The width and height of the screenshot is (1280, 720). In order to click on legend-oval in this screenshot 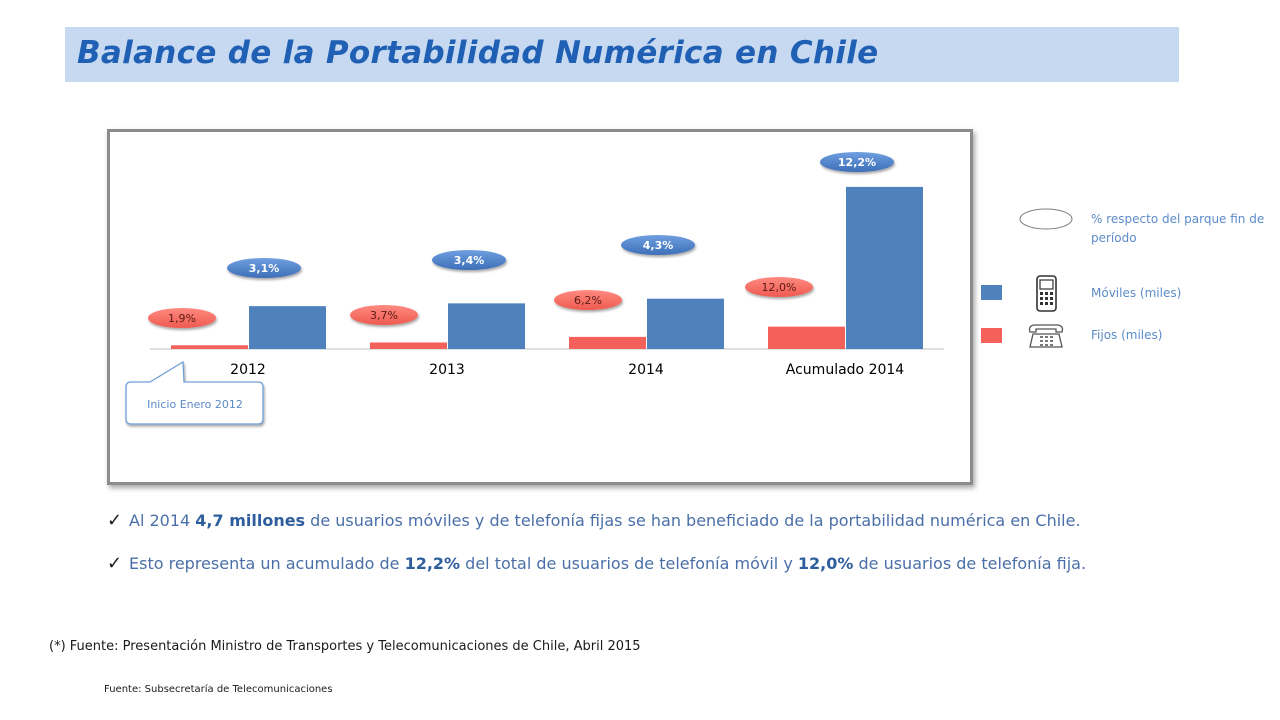, I will do `click(1046, 219)`.